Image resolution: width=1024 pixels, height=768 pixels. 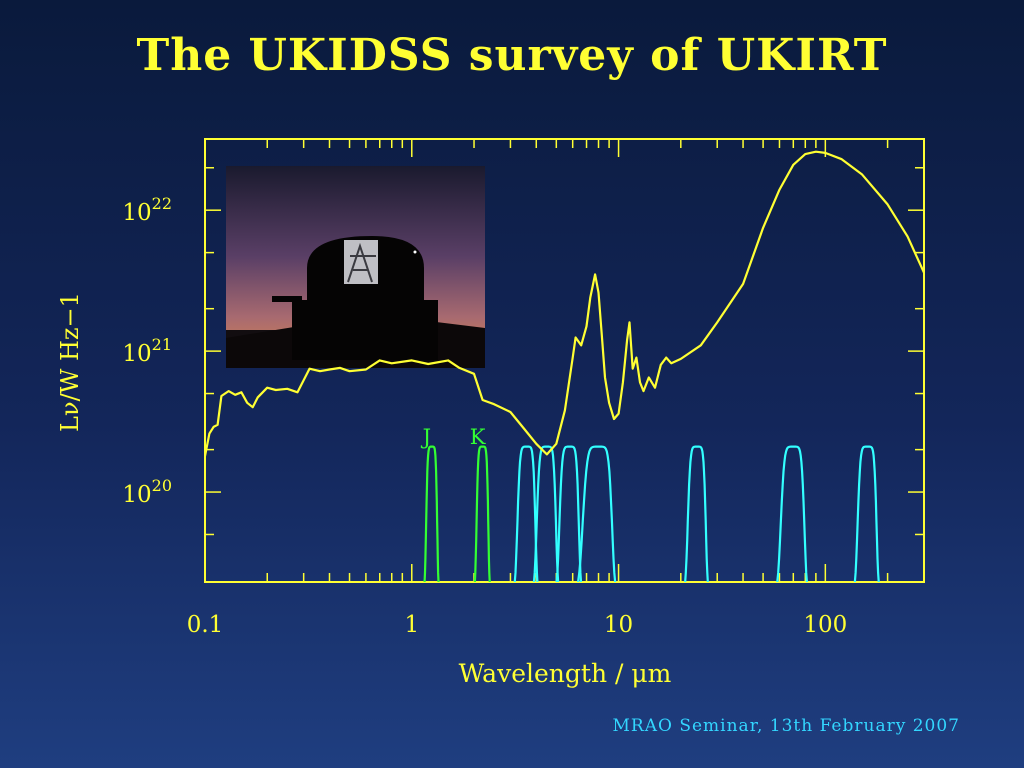 What do you see at coordinates (431, 513) in the screenshot?
I see `filter-curve-J` at bounding box center [431, 513].